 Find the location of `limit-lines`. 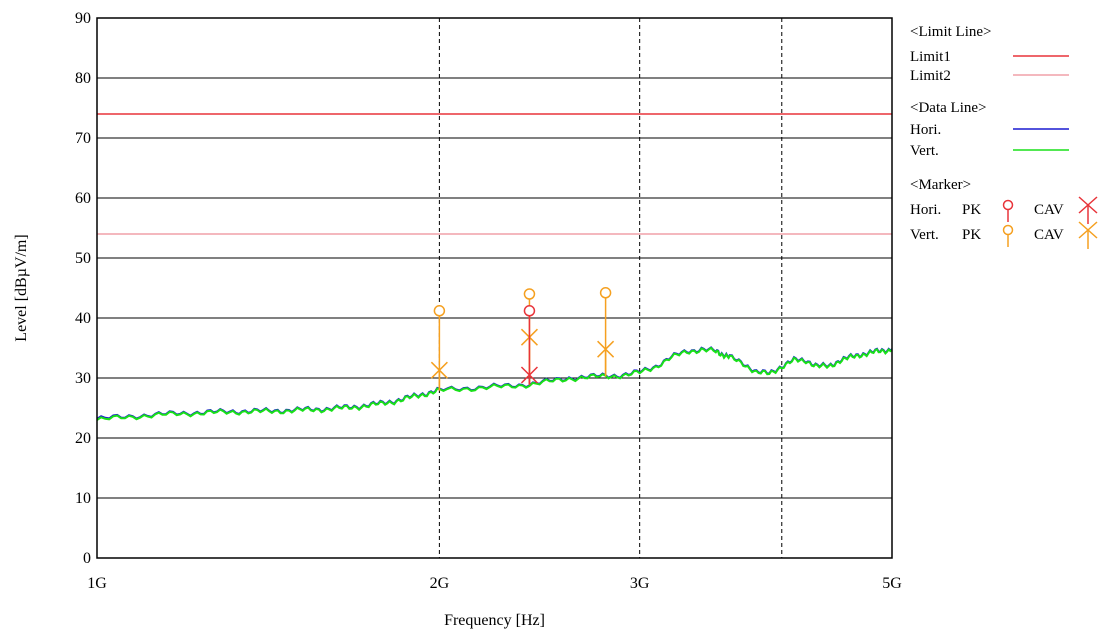

limit-lines is located at coordinates (494, 174).